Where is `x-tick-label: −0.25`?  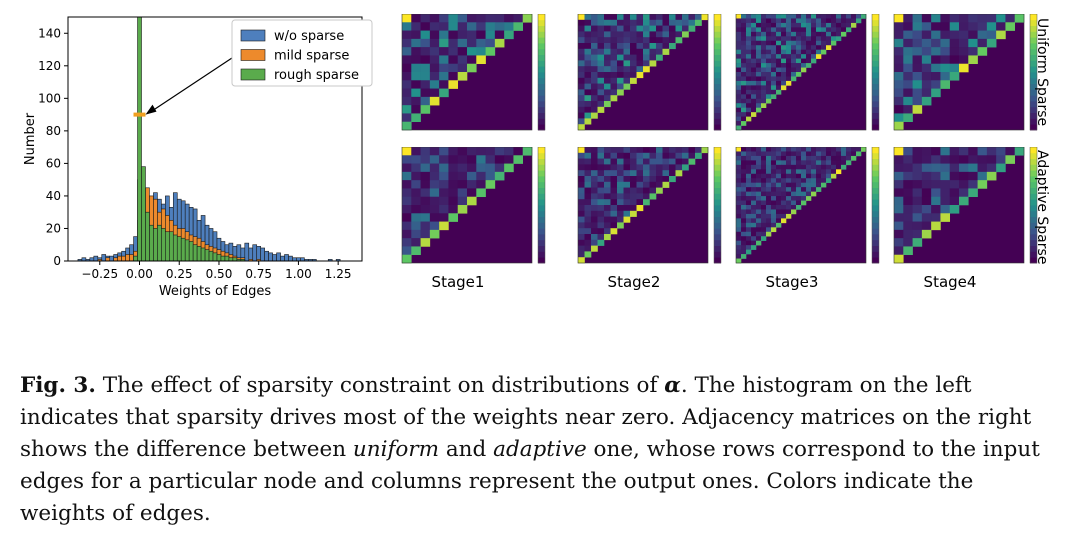 x-tick-label: −0.25 is located at coordinates (99, 274).